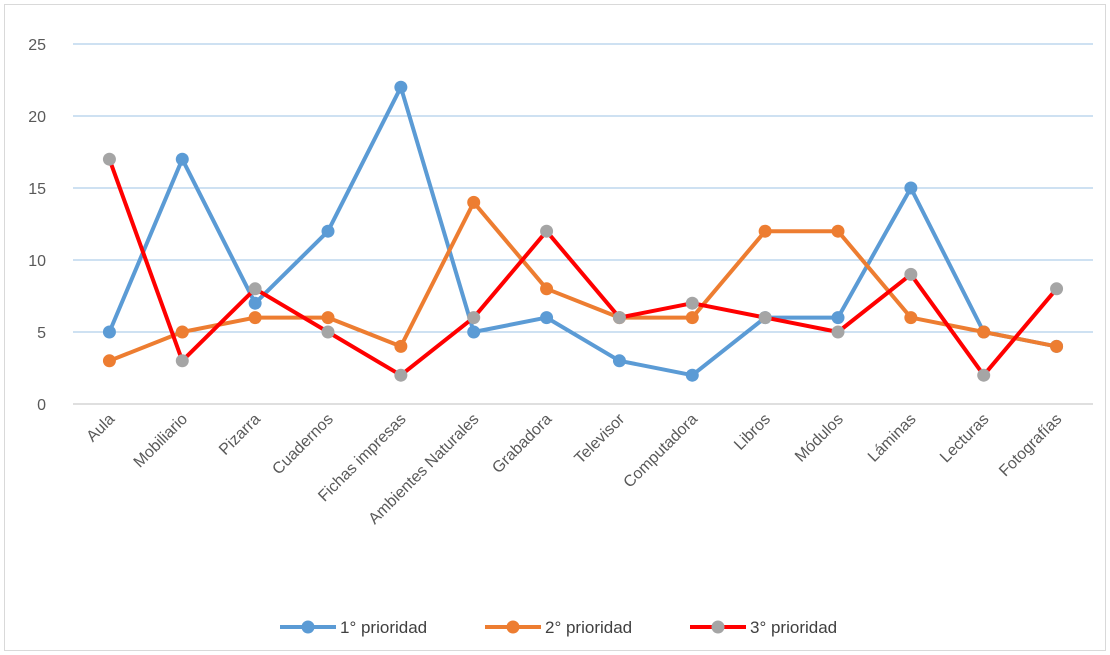 The height and width of the screenshot is (655, 1110). I want to click on y-tick-label: 20, so click(37, 117).